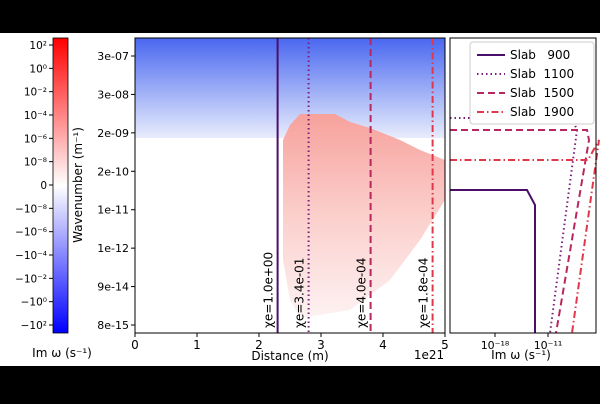  What do you see at coordinates (35, 116) in the screenshot?
I see `colorbar-tick-label: 10⁻⁴` at bounding box center [35, 116].